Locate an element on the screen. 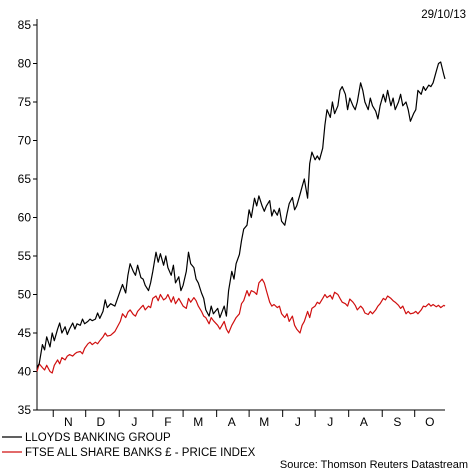  x-tick-label: S is located at coordinates (397, 422).